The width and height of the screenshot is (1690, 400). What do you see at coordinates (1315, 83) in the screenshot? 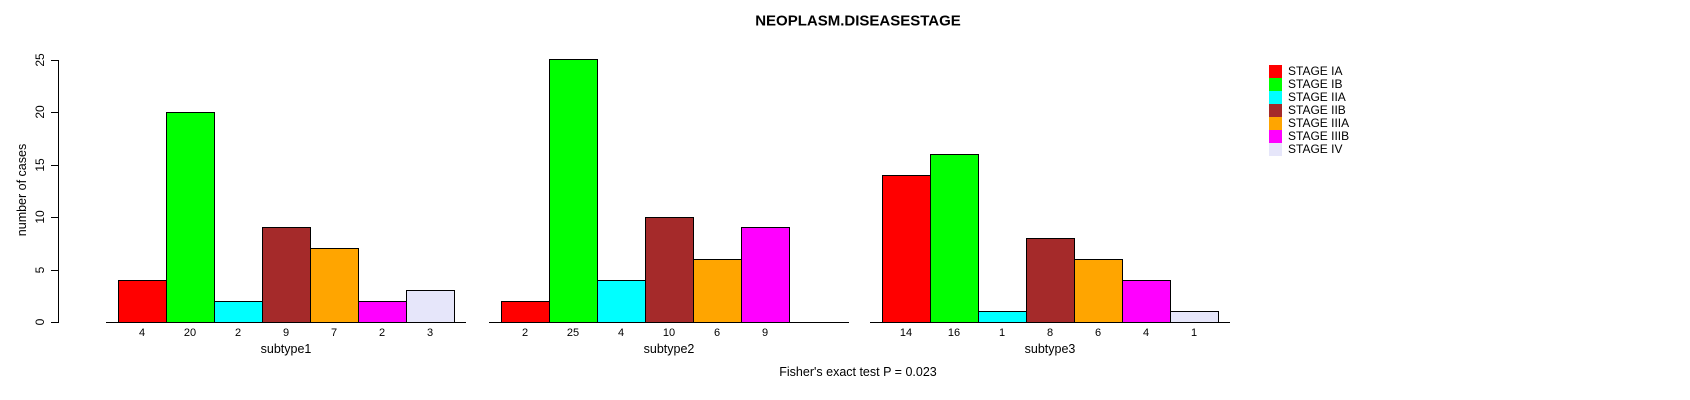
I see `legend-label: STAGE IB` at bounding box center [1315, 83].